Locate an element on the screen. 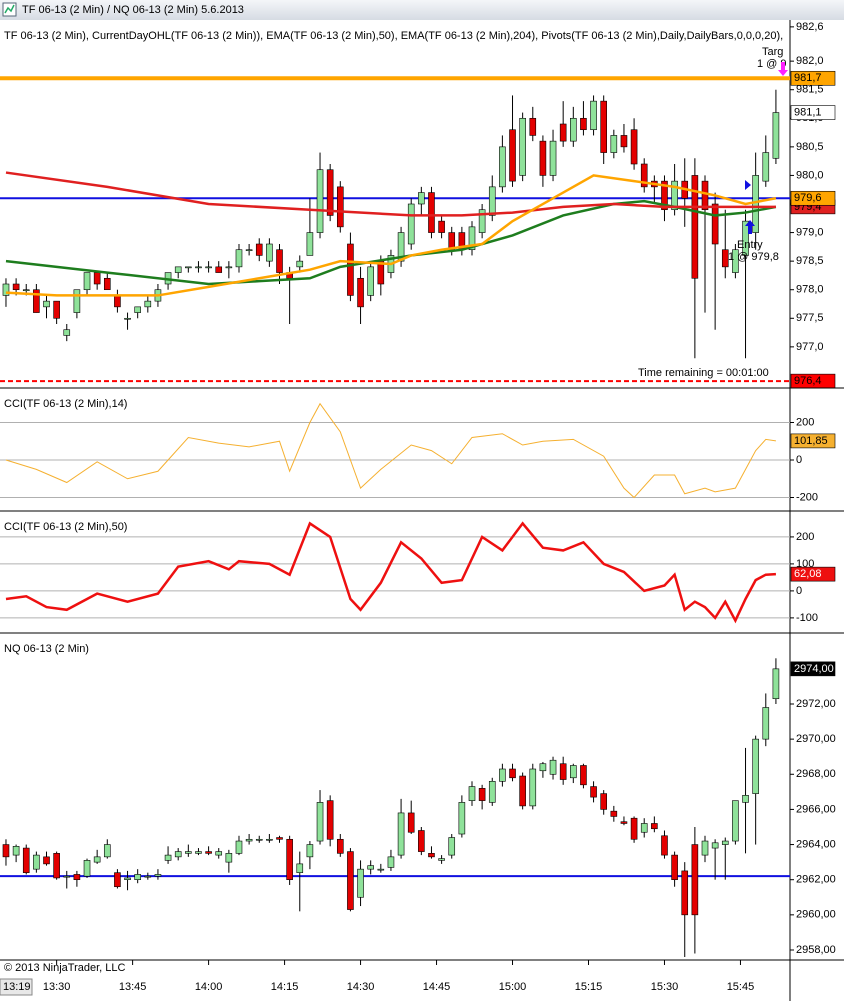  x-tick-label: 15:30 is located at coordinates (665, 987).